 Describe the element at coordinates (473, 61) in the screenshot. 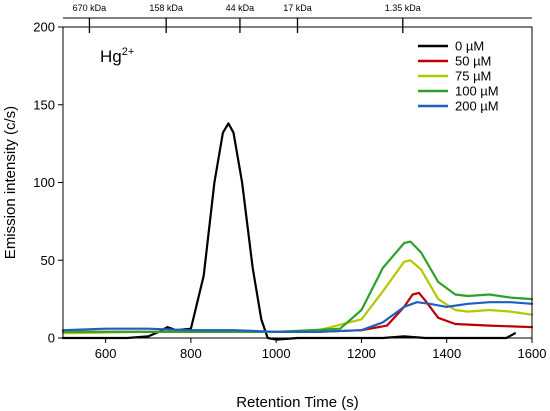

I see `legend-label-1: 50 µM` at that location.